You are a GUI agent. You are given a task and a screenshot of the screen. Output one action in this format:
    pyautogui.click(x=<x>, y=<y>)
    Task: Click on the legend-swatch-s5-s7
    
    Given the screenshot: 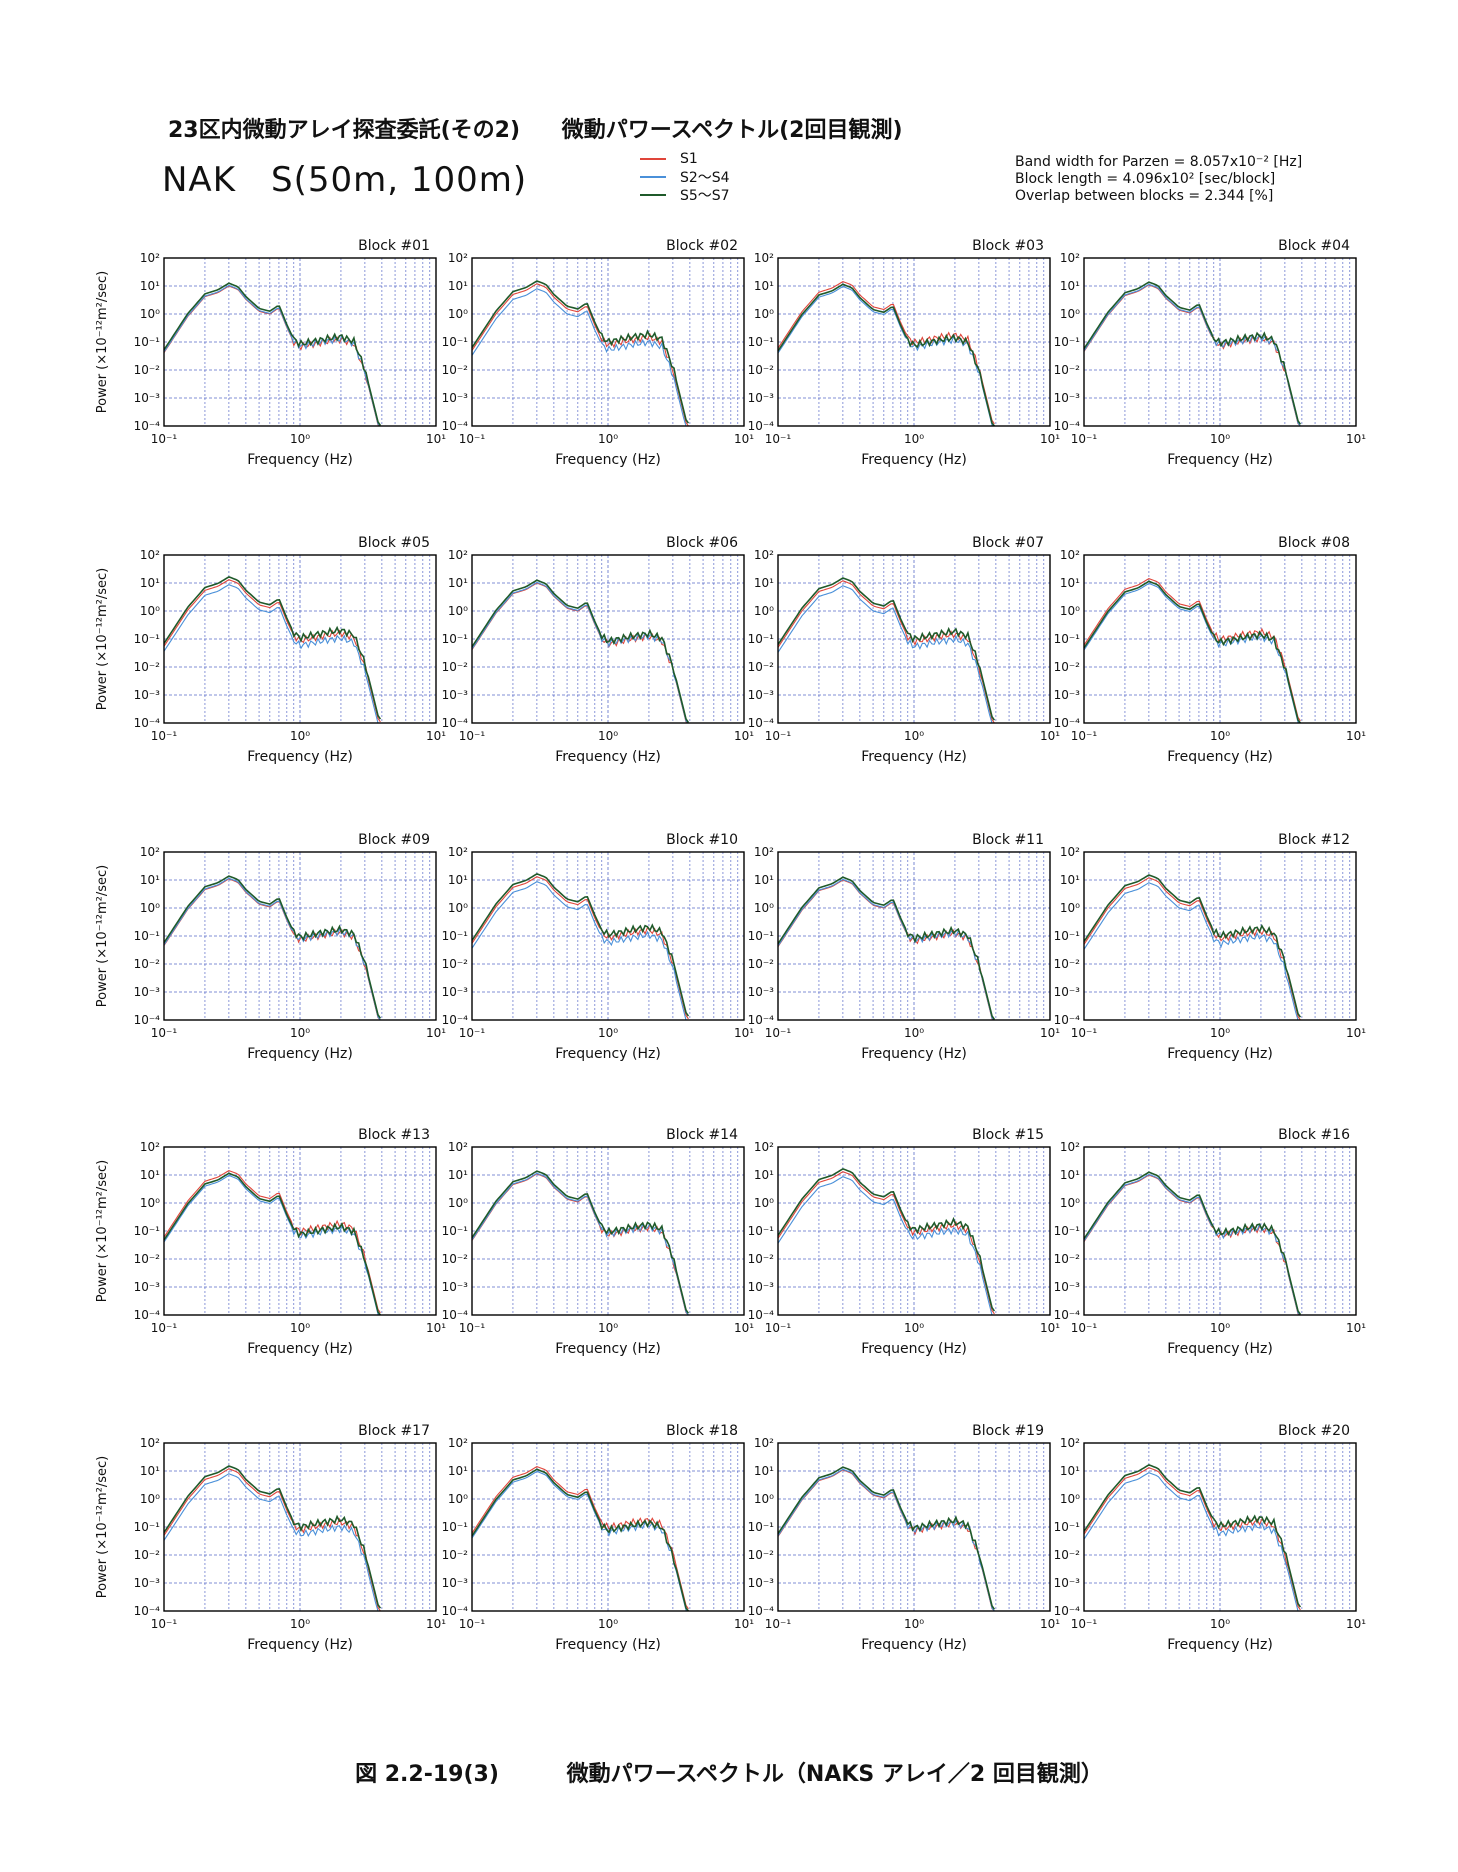 What is the action you would take?
    pyautogui.click(x=653, y=195)
    